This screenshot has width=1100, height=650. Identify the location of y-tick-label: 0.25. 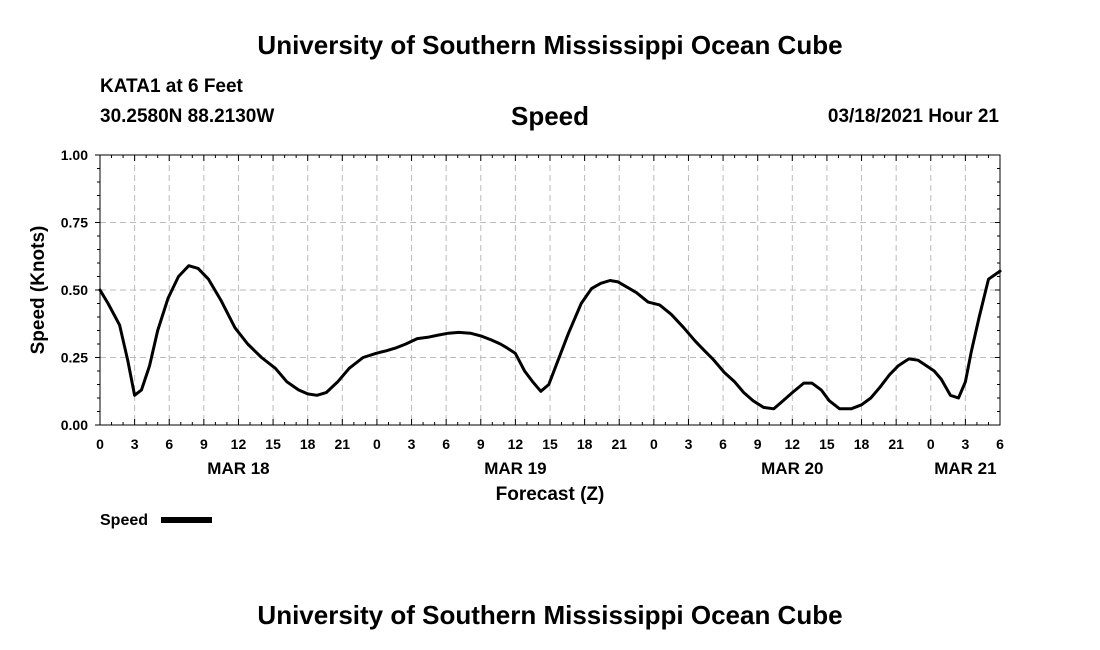
(74, 358).